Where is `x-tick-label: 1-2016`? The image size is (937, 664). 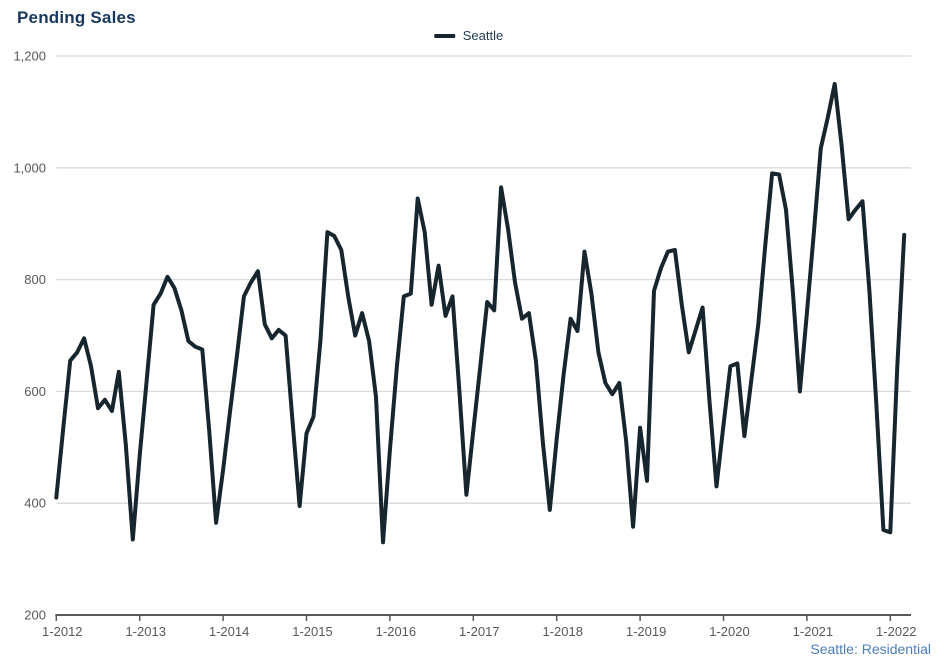
x-tick-label: 1-2016 is located at coordinates (396, 631).